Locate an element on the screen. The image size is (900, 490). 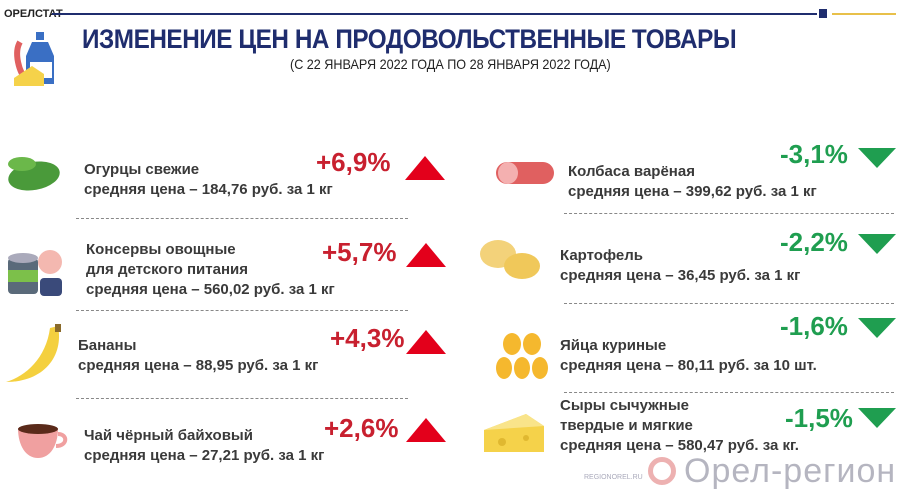
potato-icon is located at coordinates (510, 259).